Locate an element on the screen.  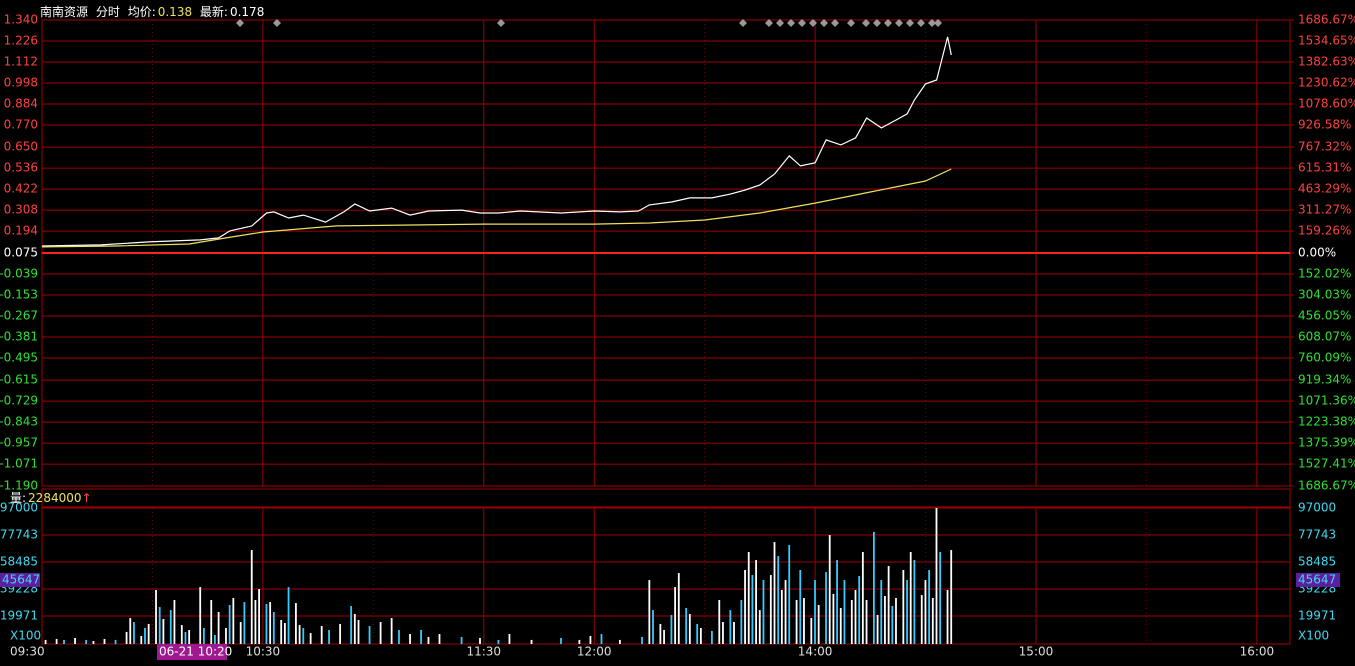
x-tick-label: 11:30 is located at coordinates (483, 652).